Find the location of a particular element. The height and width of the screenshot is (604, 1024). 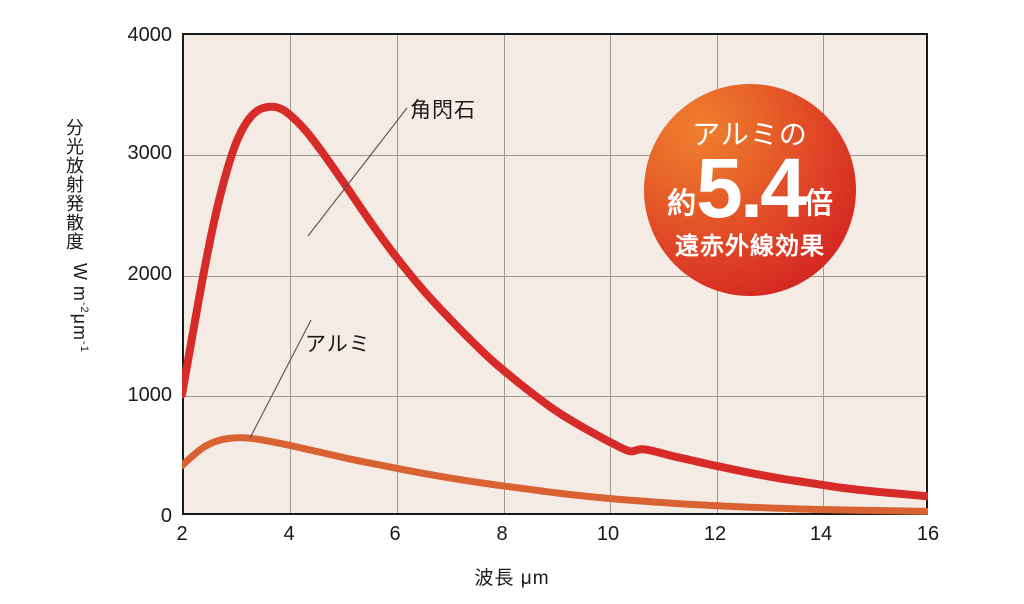

badge-value-row: 約 5.4 倍 is located at coordinates (750, 188).